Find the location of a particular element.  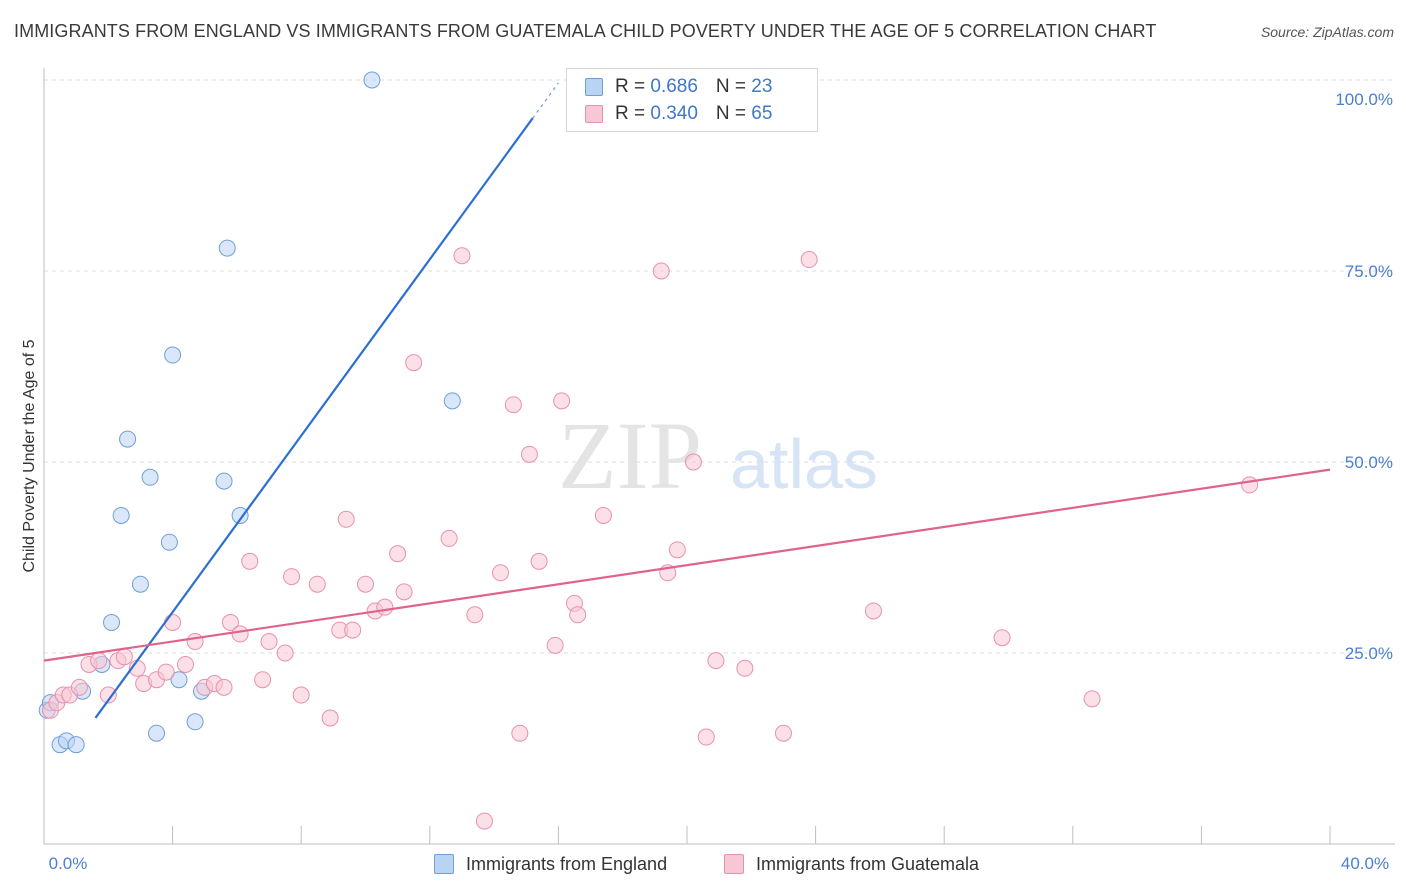

england-r-value: 0.686 is located at coordinates (674, 86).